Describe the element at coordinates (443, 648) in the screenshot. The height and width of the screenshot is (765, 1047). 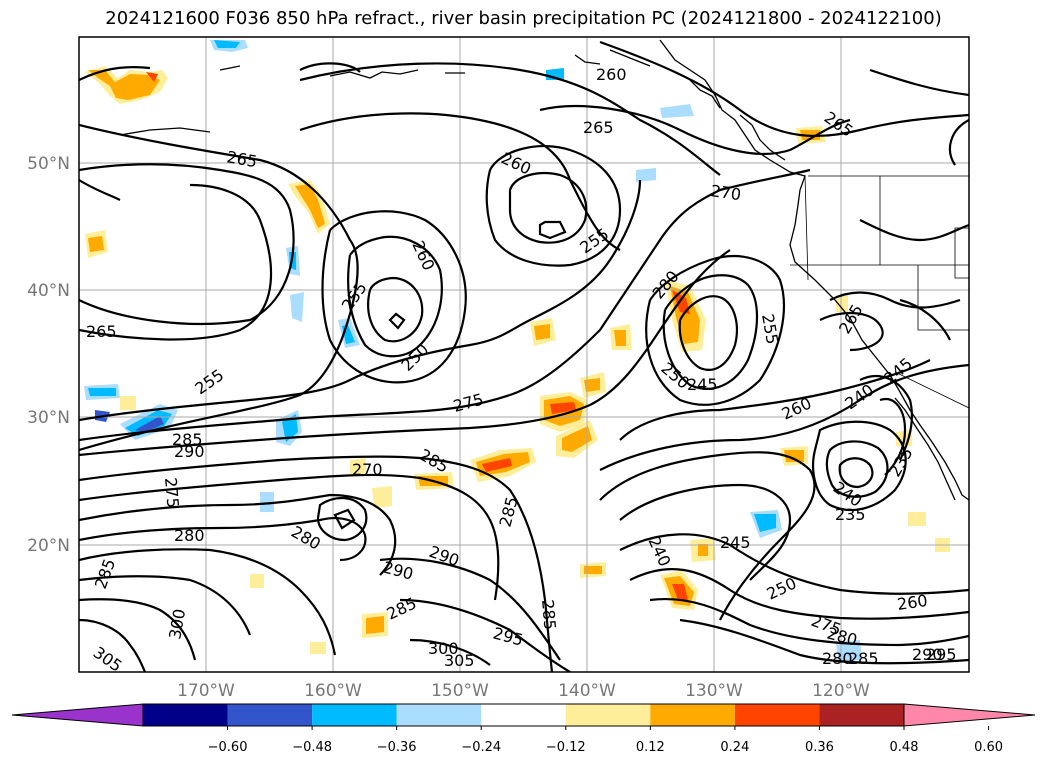
I see `contour-label: 300` at that location.